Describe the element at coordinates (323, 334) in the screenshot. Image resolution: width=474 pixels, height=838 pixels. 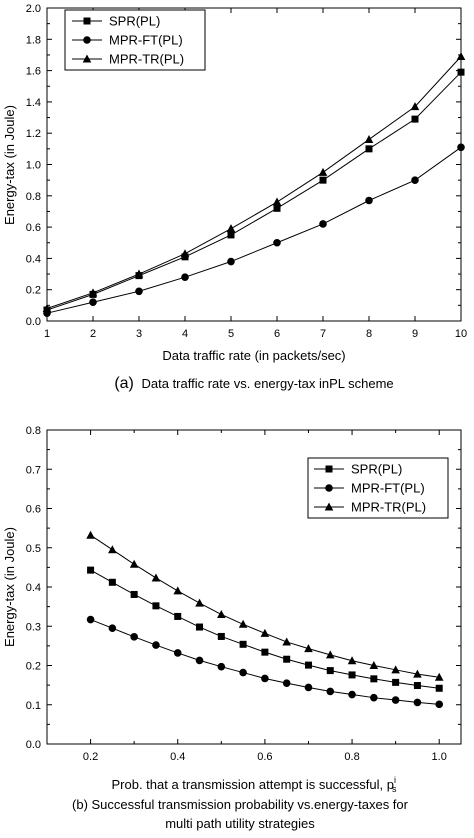
I see `chart-a-x-tick-label: 7` at that location.